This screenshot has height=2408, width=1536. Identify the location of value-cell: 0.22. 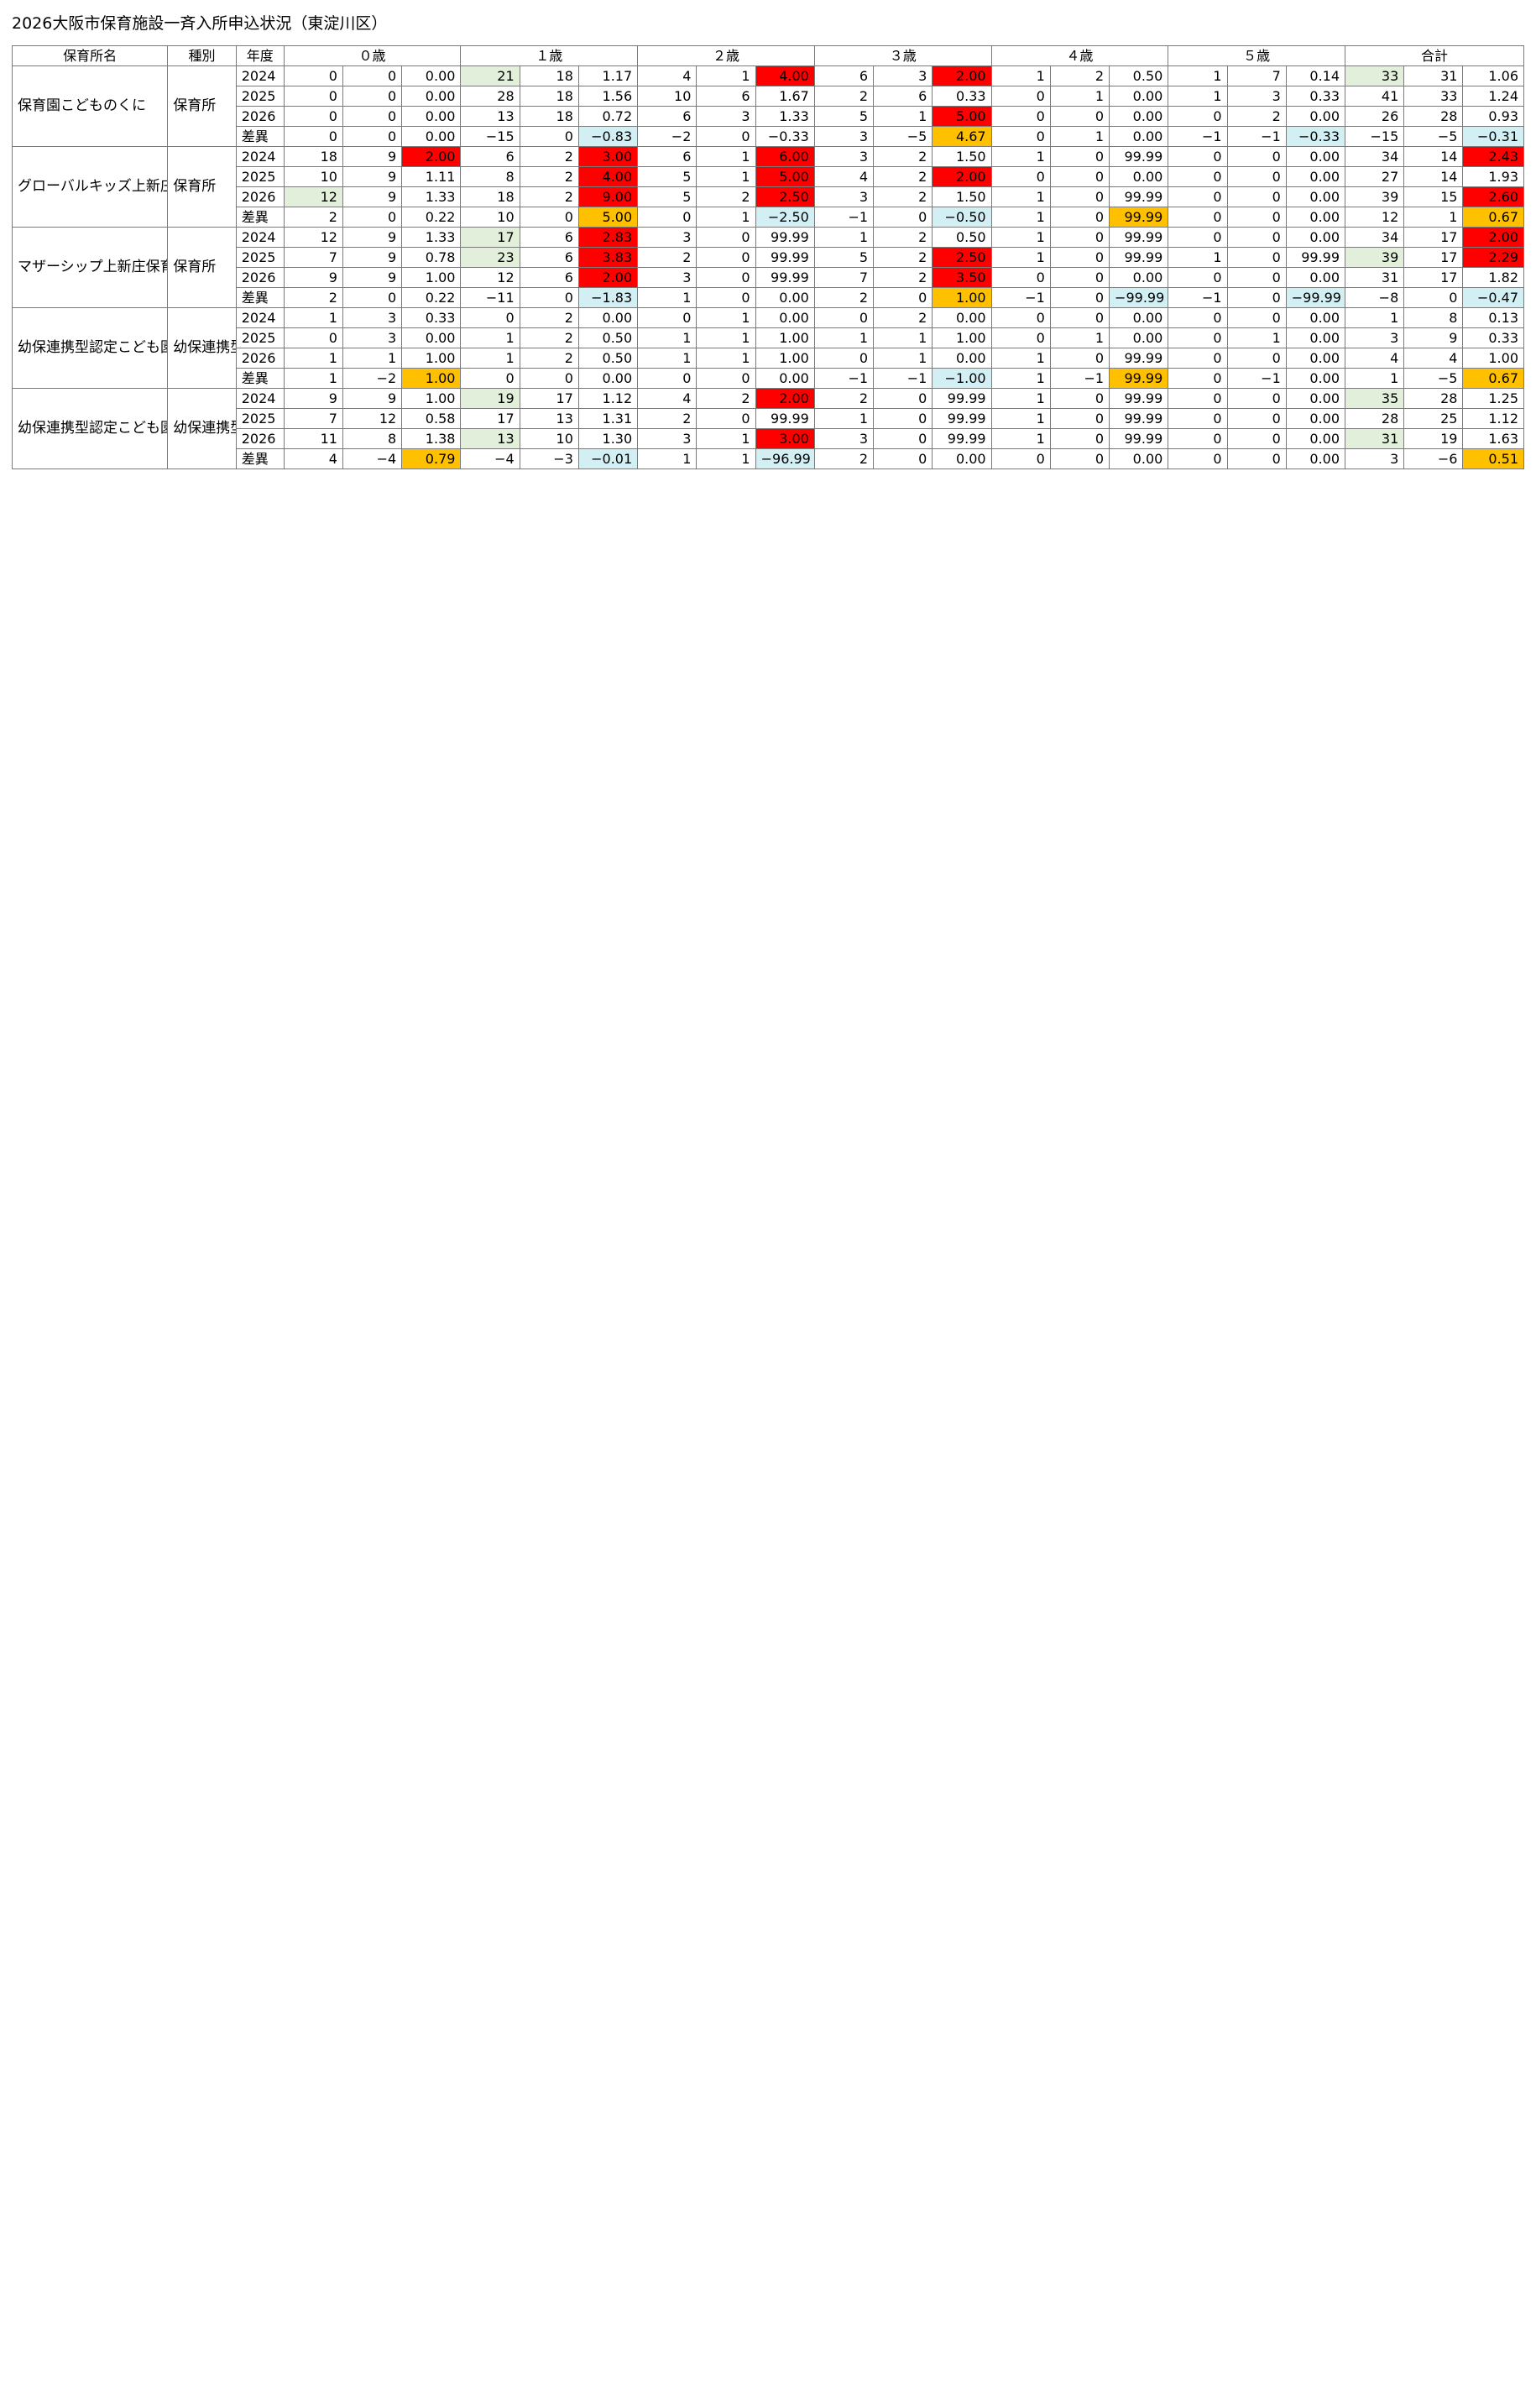
(431, 297).